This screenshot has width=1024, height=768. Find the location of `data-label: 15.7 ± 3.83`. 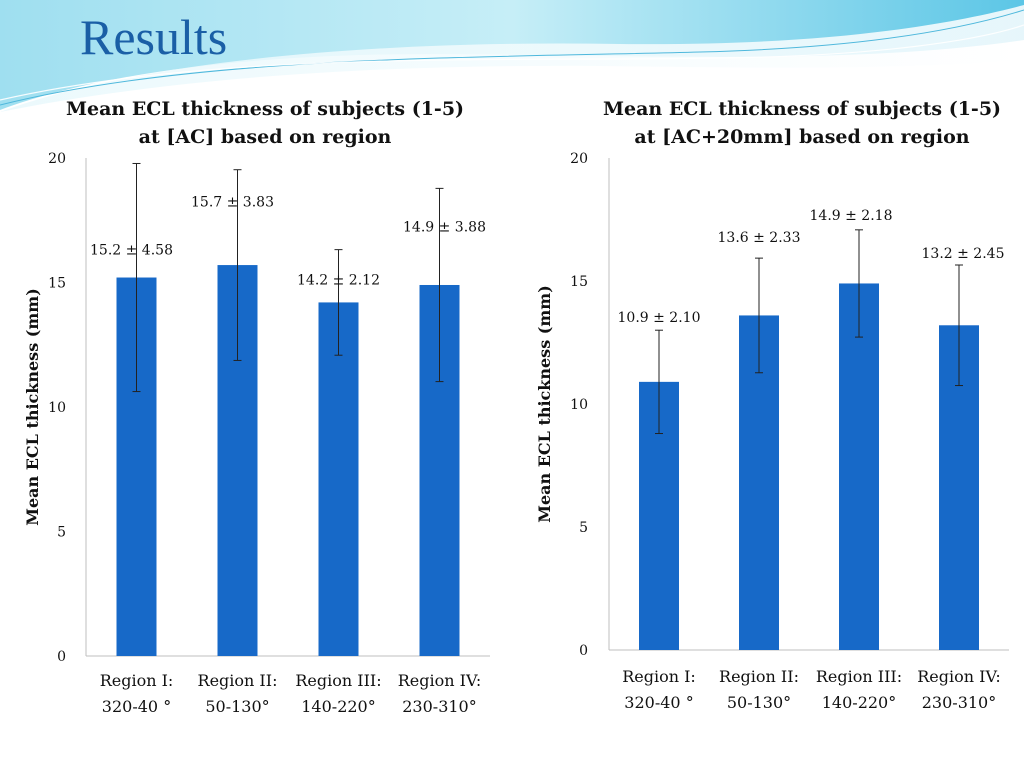

data-label: 15.7 ± 3.83 is located at coordinates (232, 203).